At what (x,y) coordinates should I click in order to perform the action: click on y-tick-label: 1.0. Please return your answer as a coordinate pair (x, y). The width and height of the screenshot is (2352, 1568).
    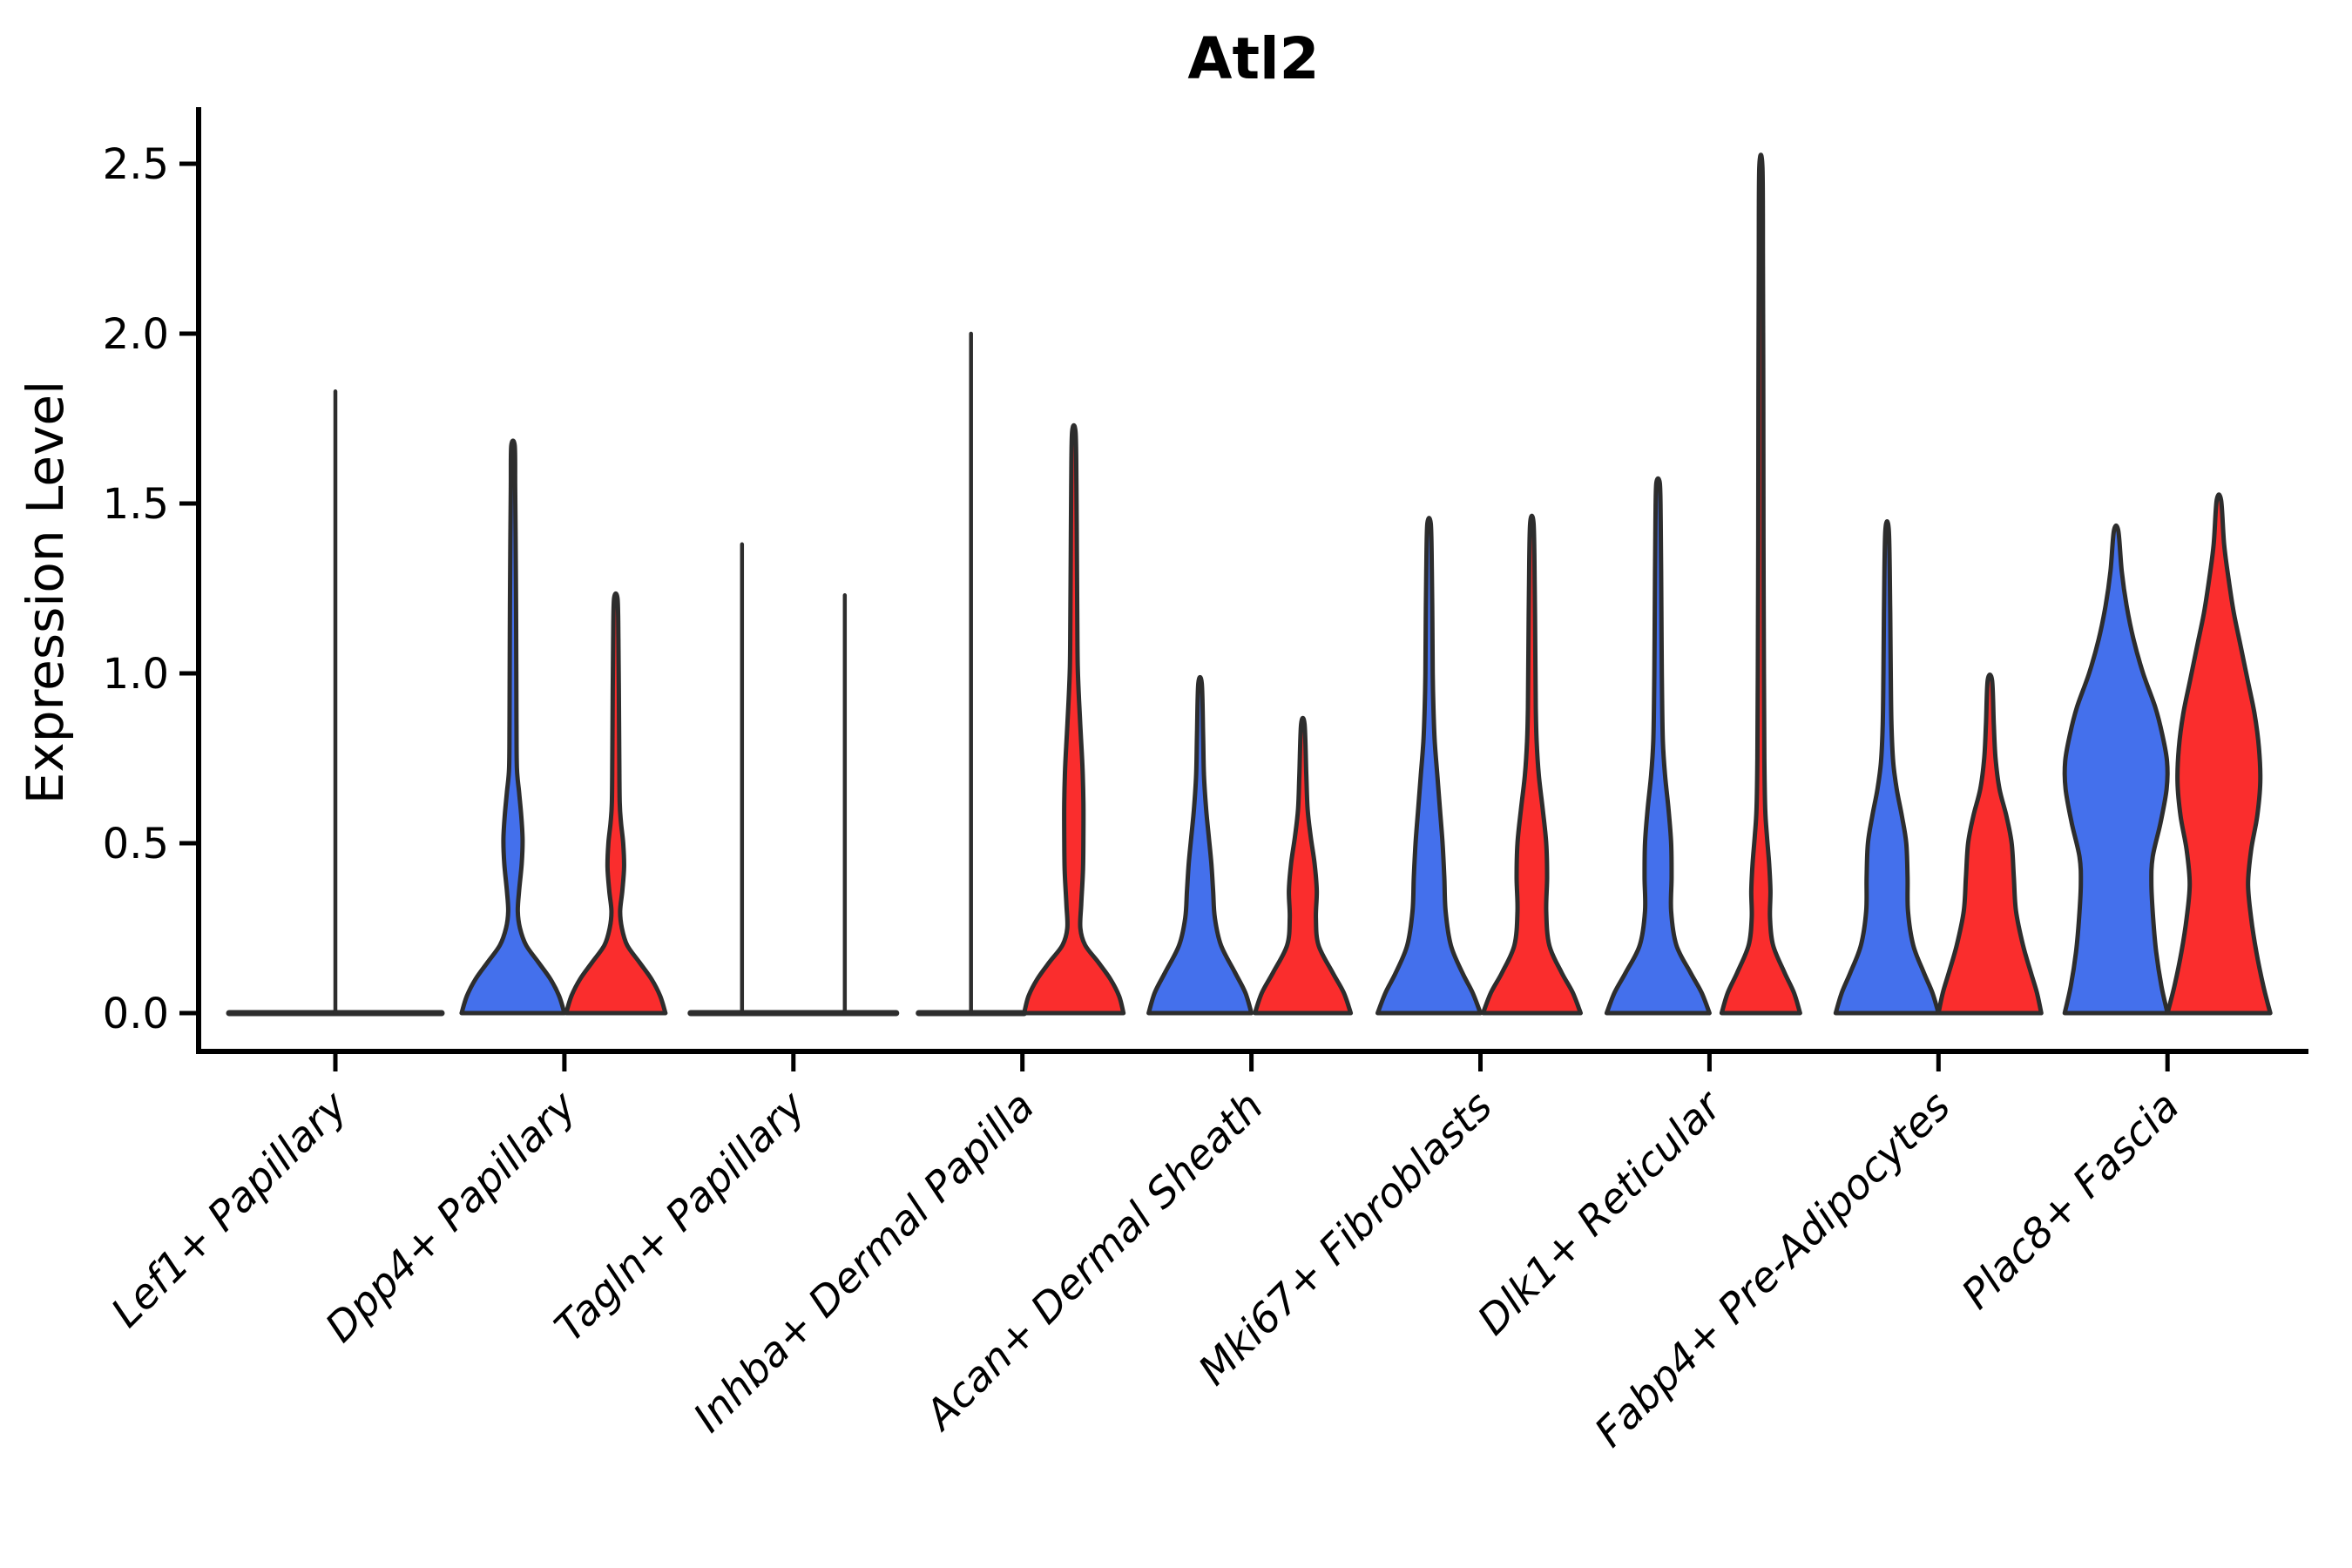
    Looking at the image, I should click on (136, 674).